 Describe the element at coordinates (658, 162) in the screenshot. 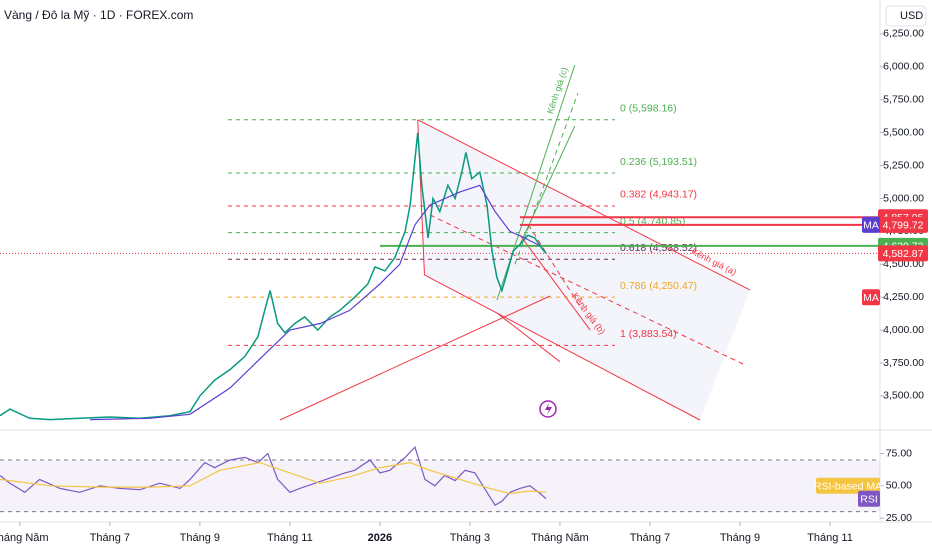

I see `fib-label: 0.236 (5,193.51)` at that location.